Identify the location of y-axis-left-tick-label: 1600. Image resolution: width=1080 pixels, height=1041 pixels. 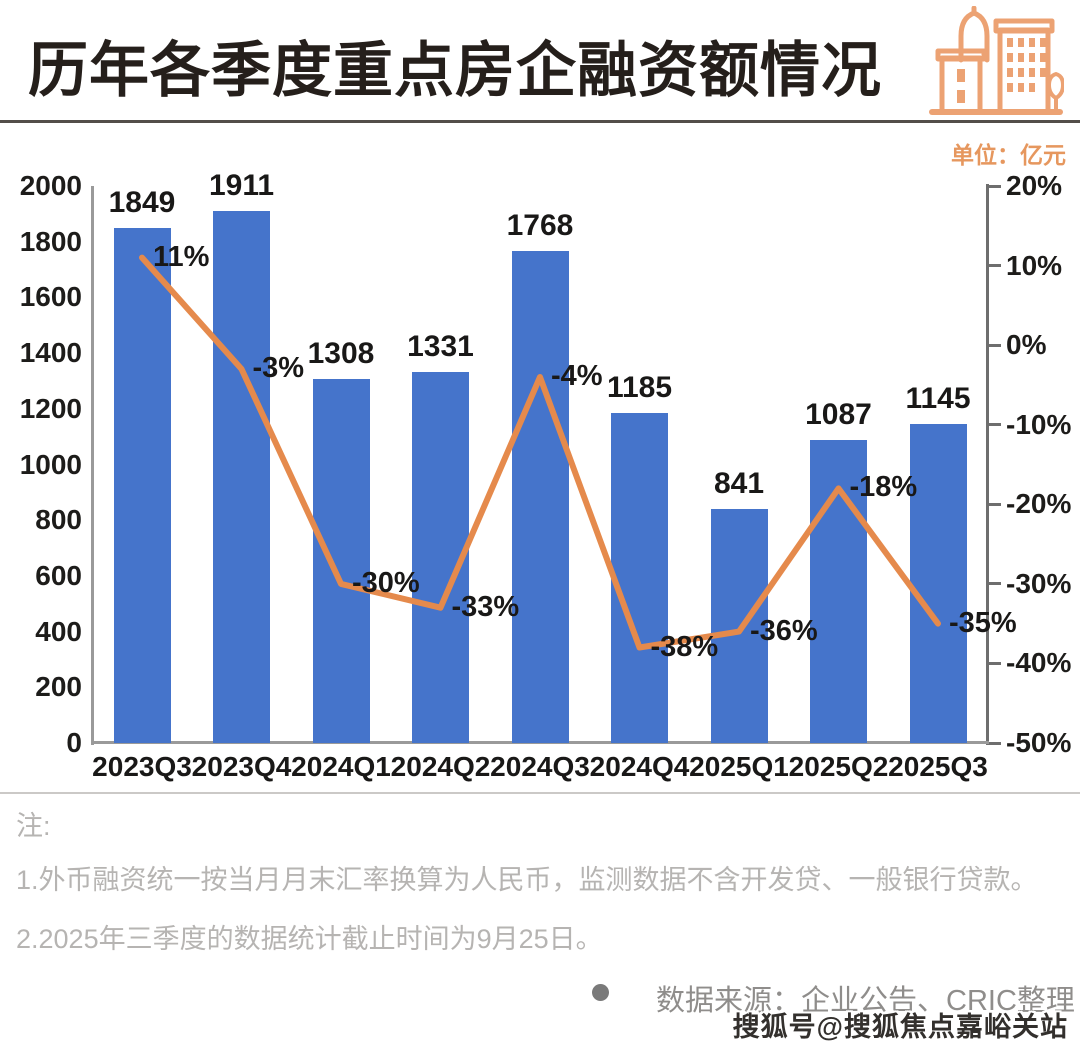
(50, 297).